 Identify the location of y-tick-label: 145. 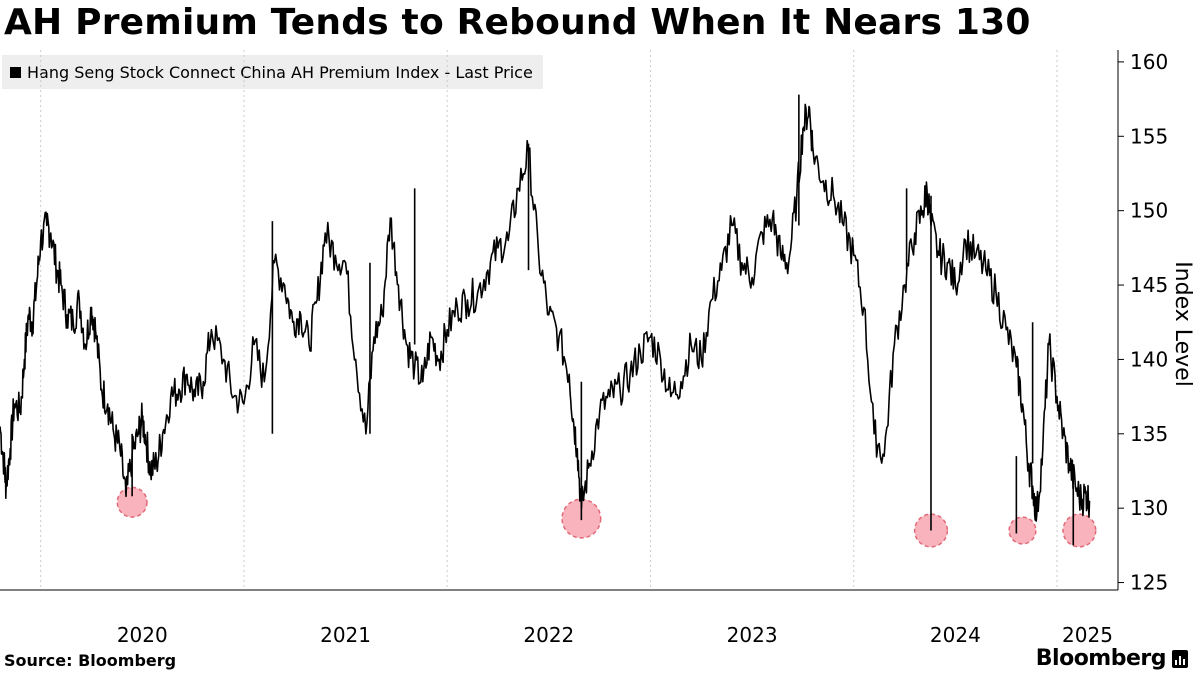
(1149, 285).